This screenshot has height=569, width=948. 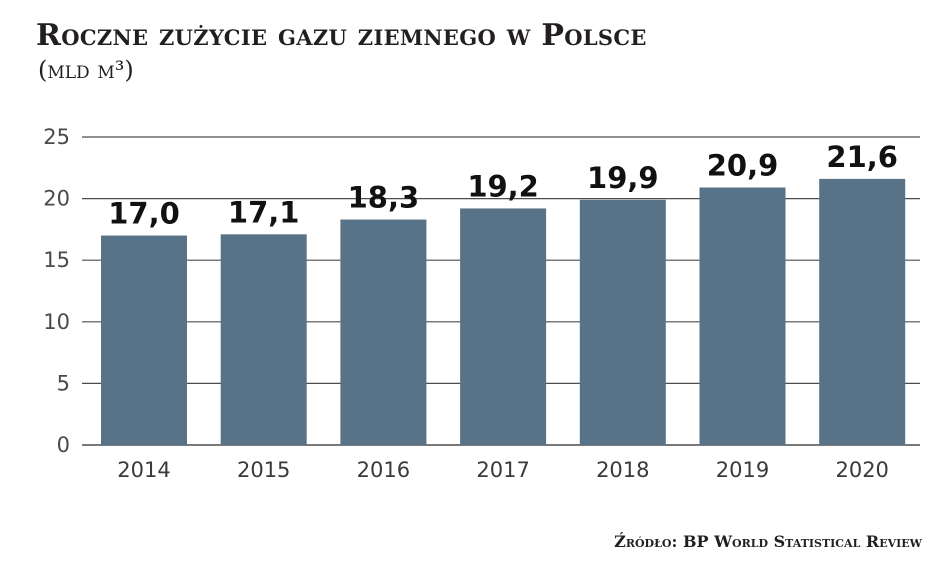 I want to click on data-labels: 17,0 17,1 18,3 19,2 19,9 20,9 21,6, so click(x=503, y=185).